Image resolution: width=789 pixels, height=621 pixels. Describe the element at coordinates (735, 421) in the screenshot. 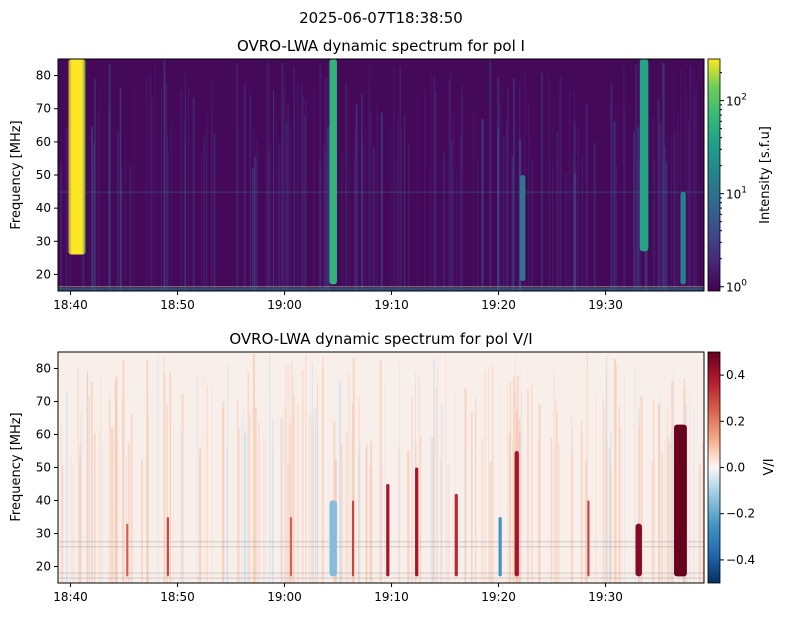

I see `colorbar-tick-label: 0.2` at that location.